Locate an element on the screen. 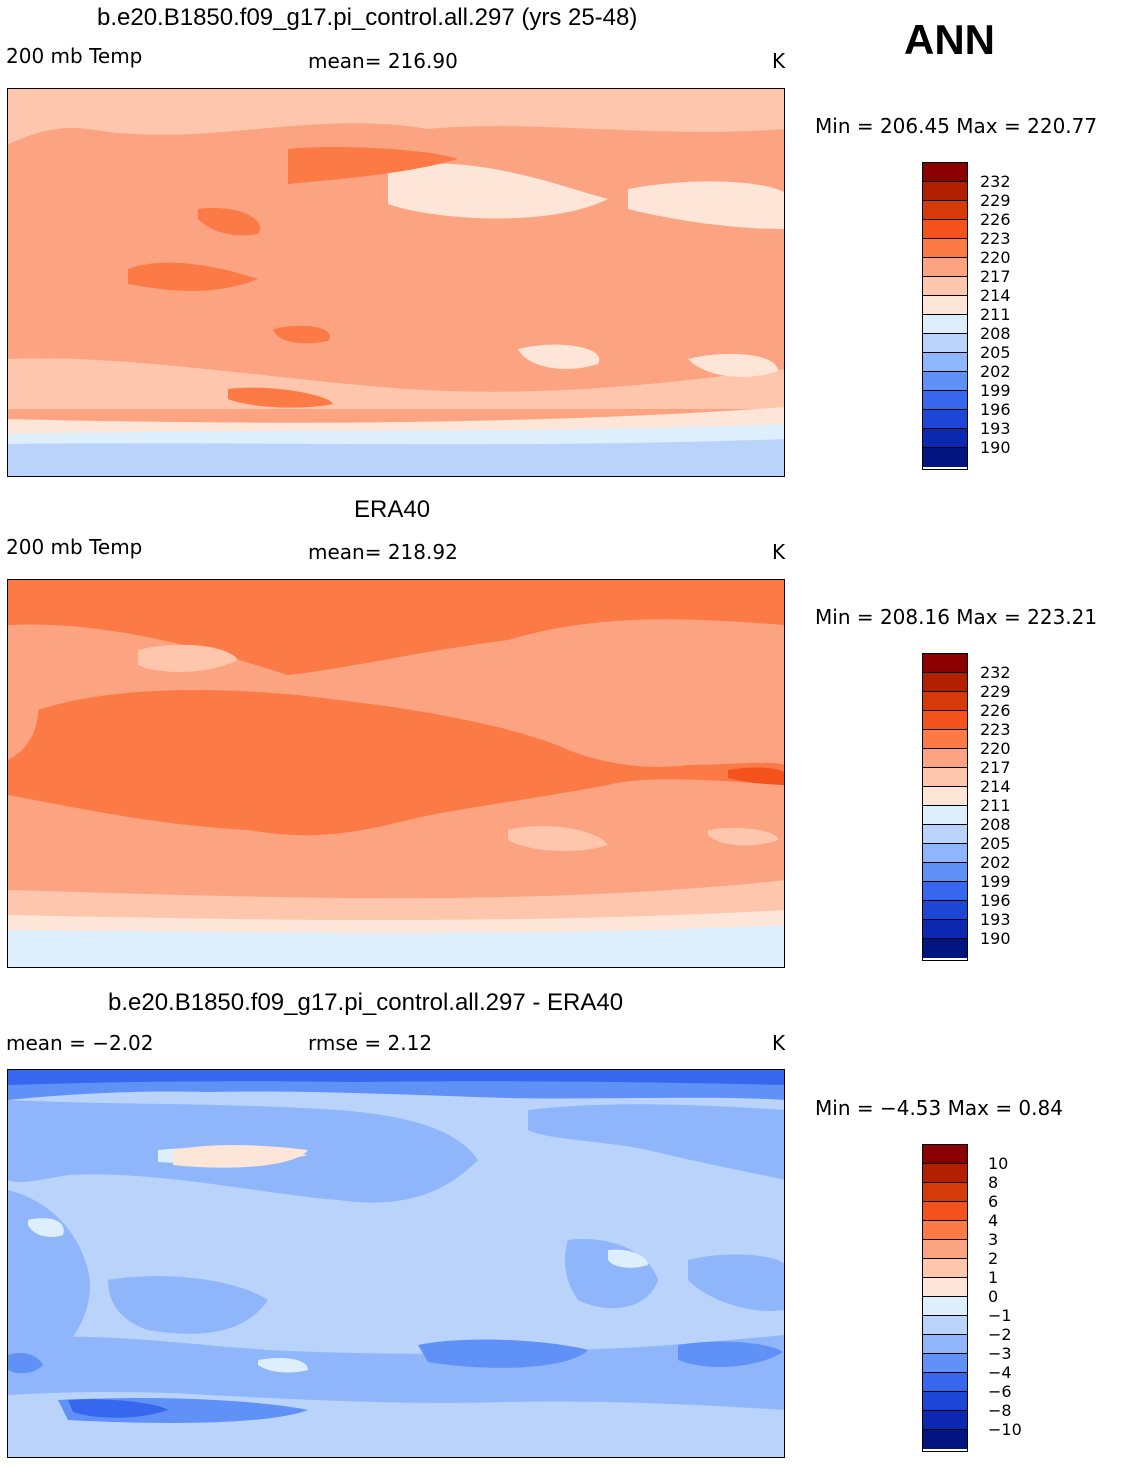 The width and height of the screenshot is (1127, 1466). colorbar-label: −1 is located at coordinates (1000, 1315).